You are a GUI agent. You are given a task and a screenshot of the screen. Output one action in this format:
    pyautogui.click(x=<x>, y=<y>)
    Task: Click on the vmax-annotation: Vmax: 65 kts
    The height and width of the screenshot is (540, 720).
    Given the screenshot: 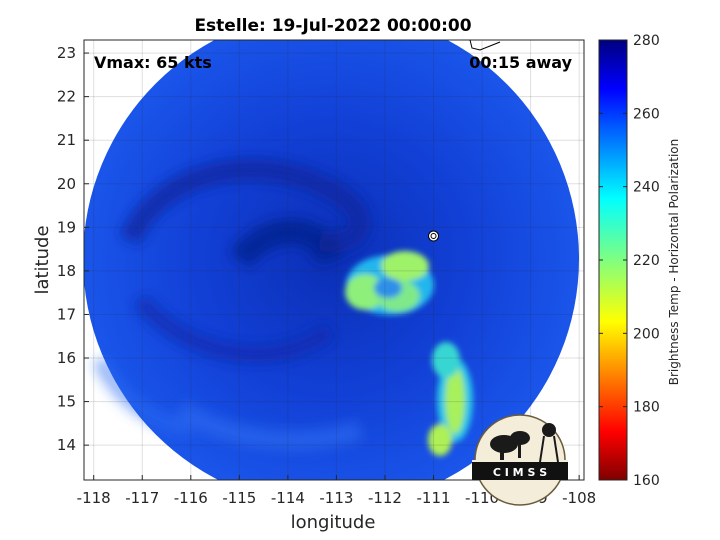 What is the action you would take?
    pyautogui.click(x=153, y=62)
    